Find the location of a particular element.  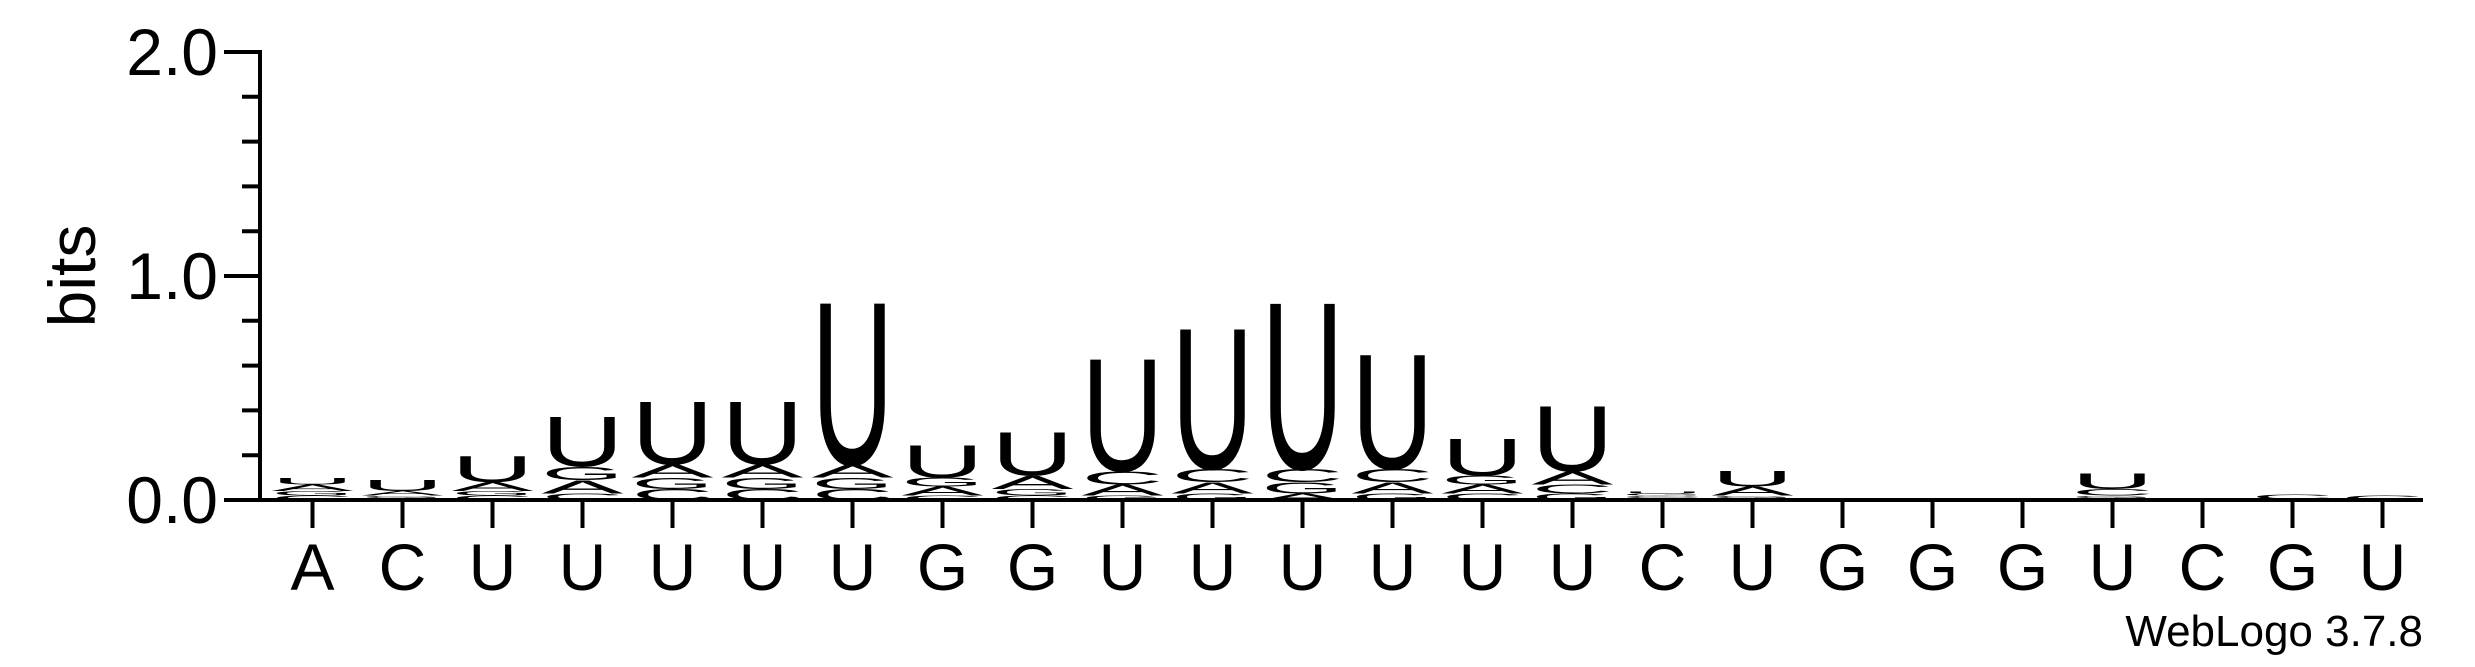

y-tick-label: 0.0 is located at coordinates (172, 500).